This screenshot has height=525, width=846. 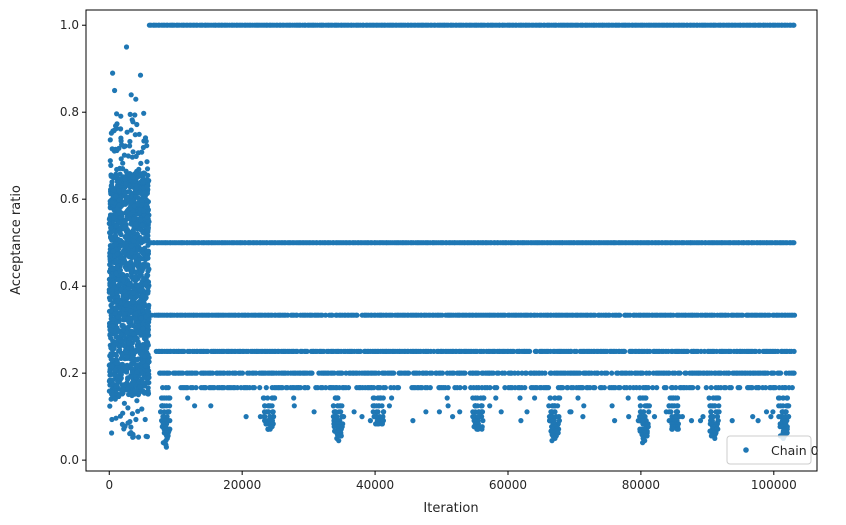 I want to click on y-tick-label: 0.6, so click(x=69, y=199).